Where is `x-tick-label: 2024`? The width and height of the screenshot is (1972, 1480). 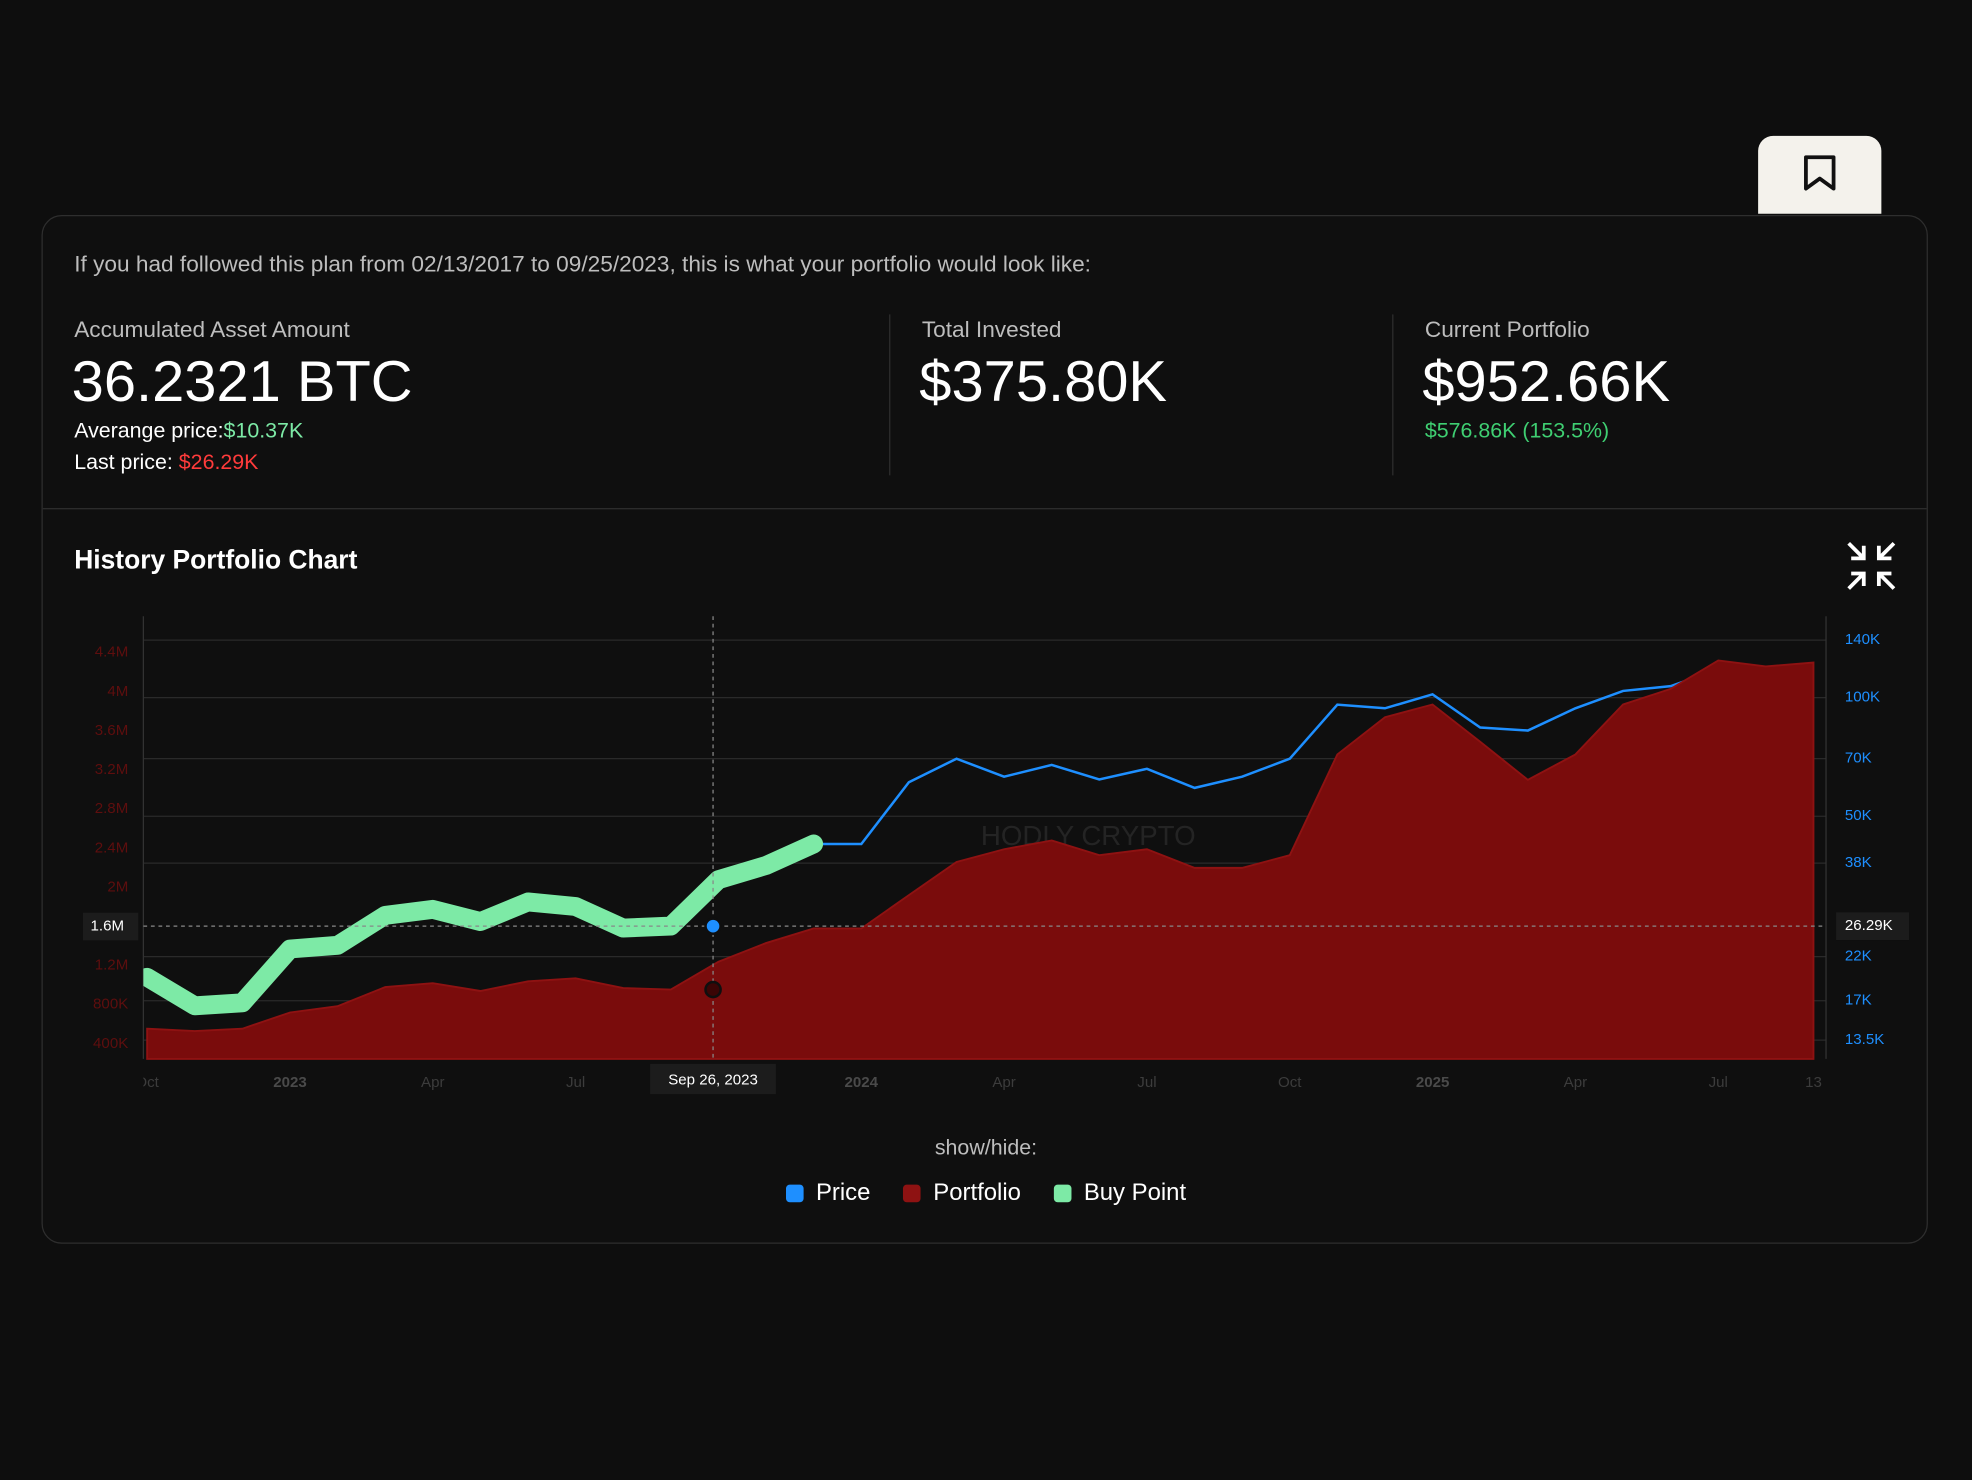
x-tick-label: 2024 is located at coordinates (862, 1082).